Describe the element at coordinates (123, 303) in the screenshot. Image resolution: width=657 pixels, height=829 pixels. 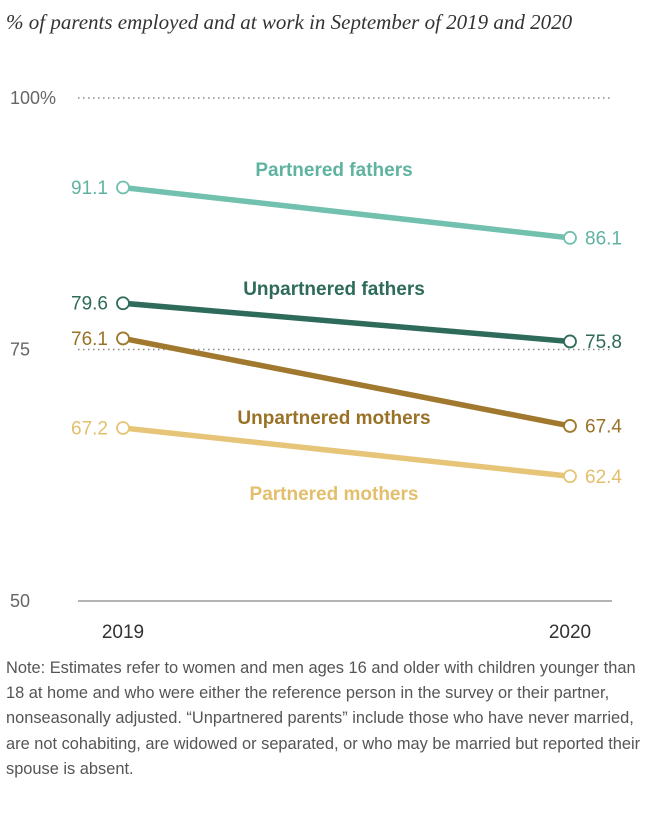
I see `data-point-unpartnered-fathers-2019` at that location.